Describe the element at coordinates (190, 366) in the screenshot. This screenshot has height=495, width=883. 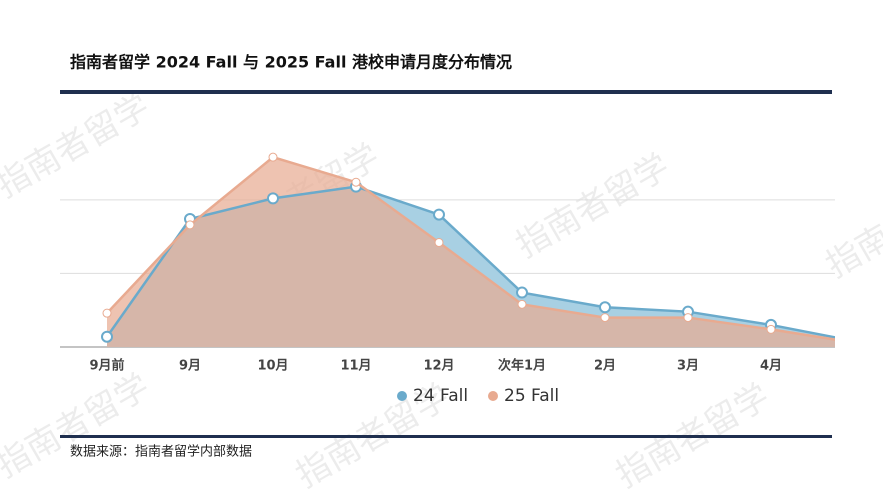
I see `x-tick-label: 9月` at that location.